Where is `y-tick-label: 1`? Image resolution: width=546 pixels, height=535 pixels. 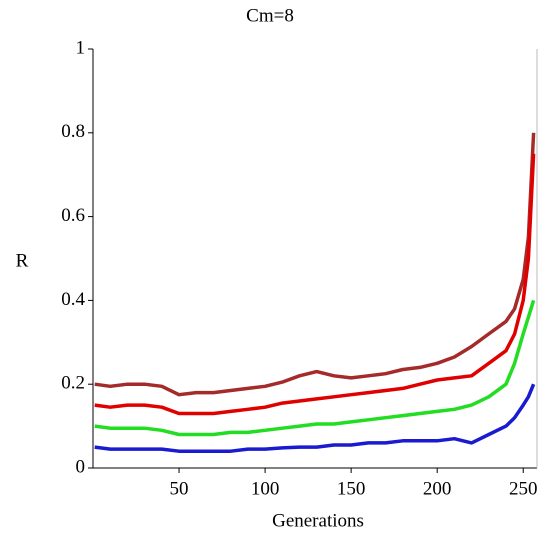 y-tick-label: 1 is located at coordinates (81, 47).